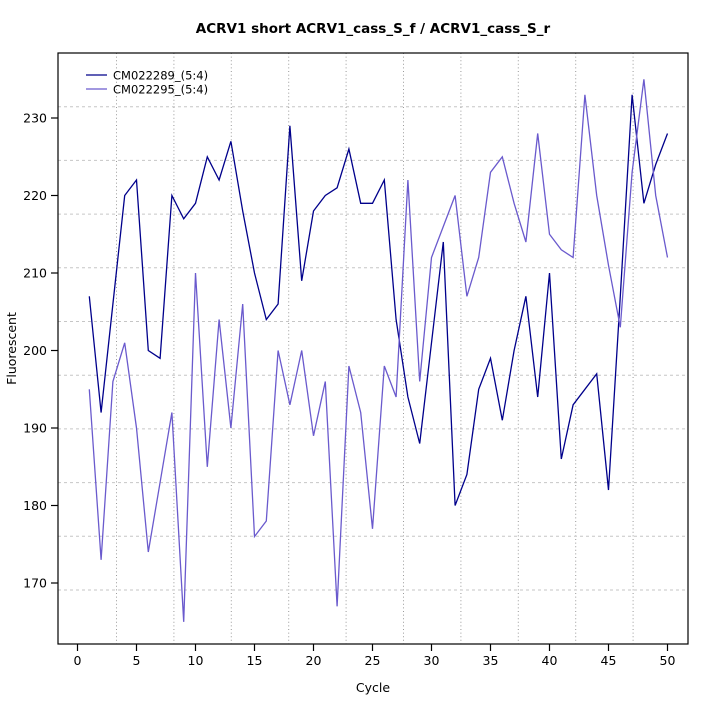  I want to click on legend-label-series2: CM022295_(5:4), so click(160, 90).